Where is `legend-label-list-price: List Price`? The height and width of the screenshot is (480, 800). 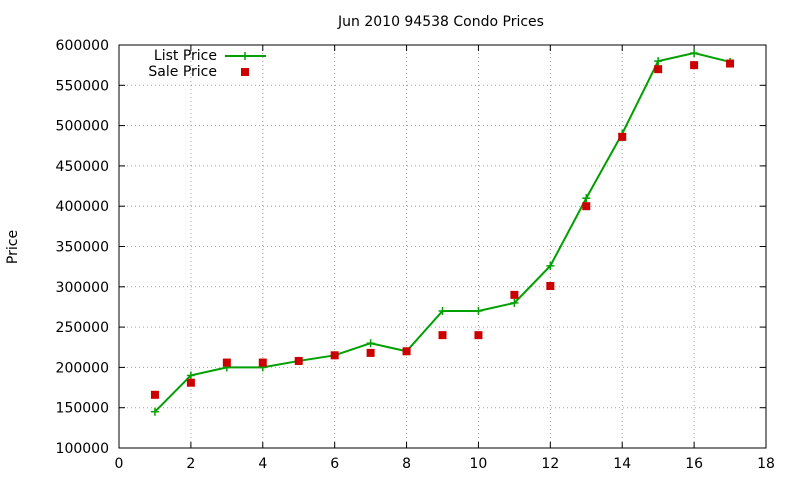 legend-label-list-price: List Price is located at coordinates (185, 56).